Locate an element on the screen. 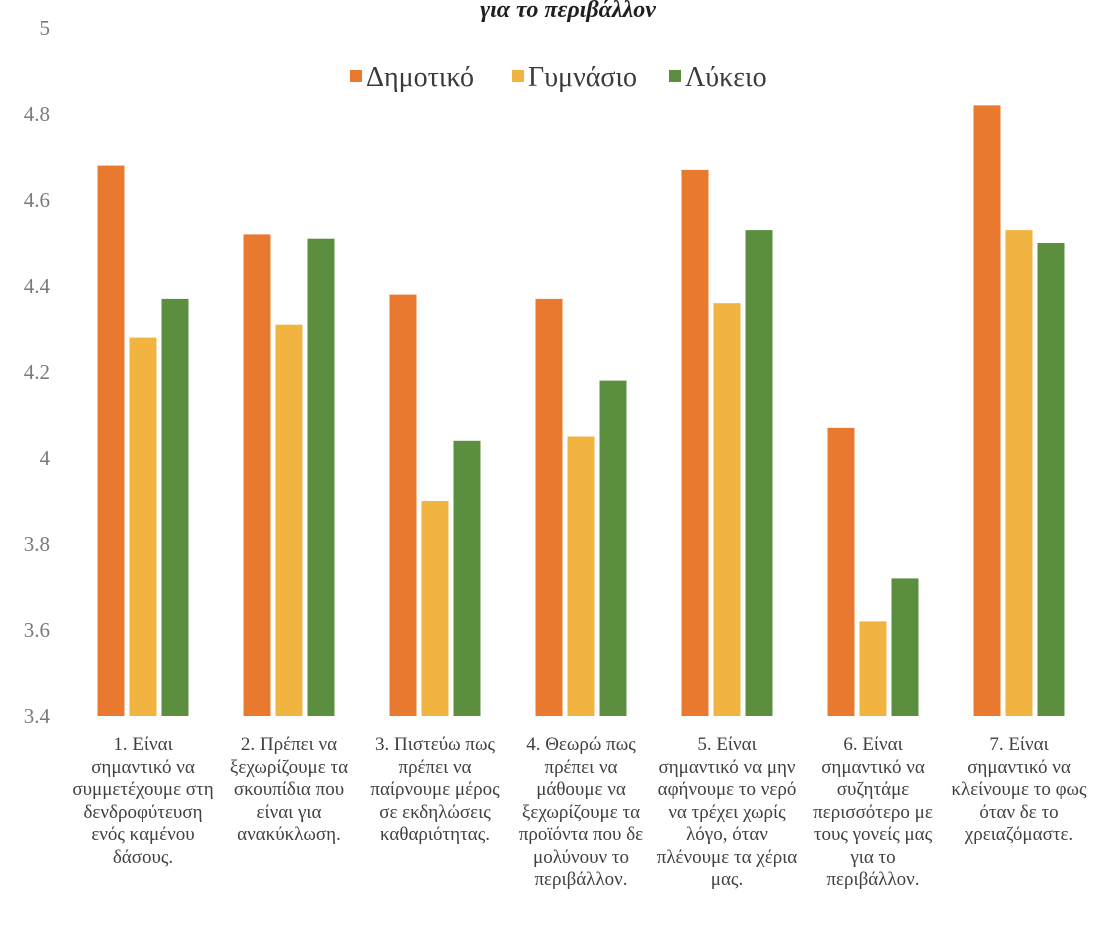 The width and height of the screenshot is (1097, 934). legend-label: Δημοτικό is located at coordinates (420, 77).